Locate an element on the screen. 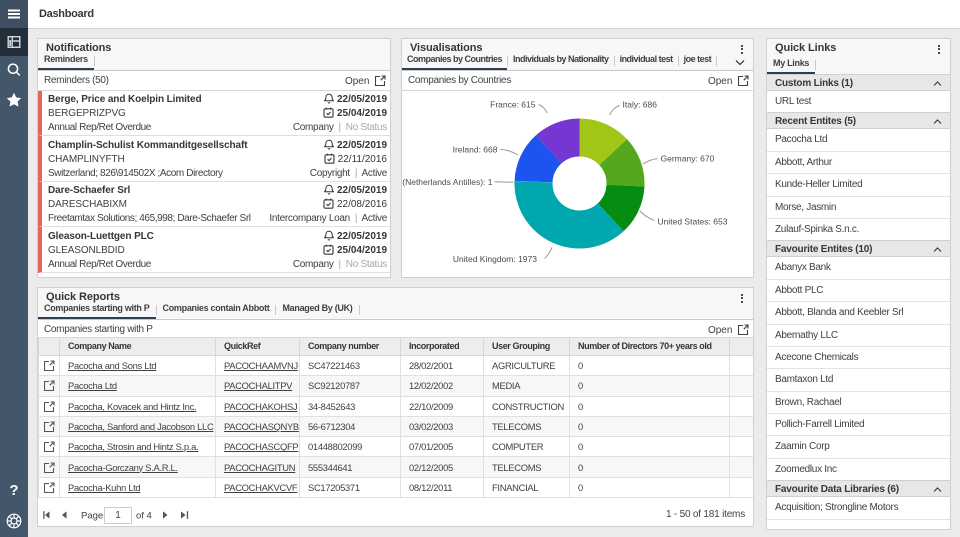 This screenshot has width=960, height=537. svg-text: Italy: 686 is located at coordinates (639, 104).